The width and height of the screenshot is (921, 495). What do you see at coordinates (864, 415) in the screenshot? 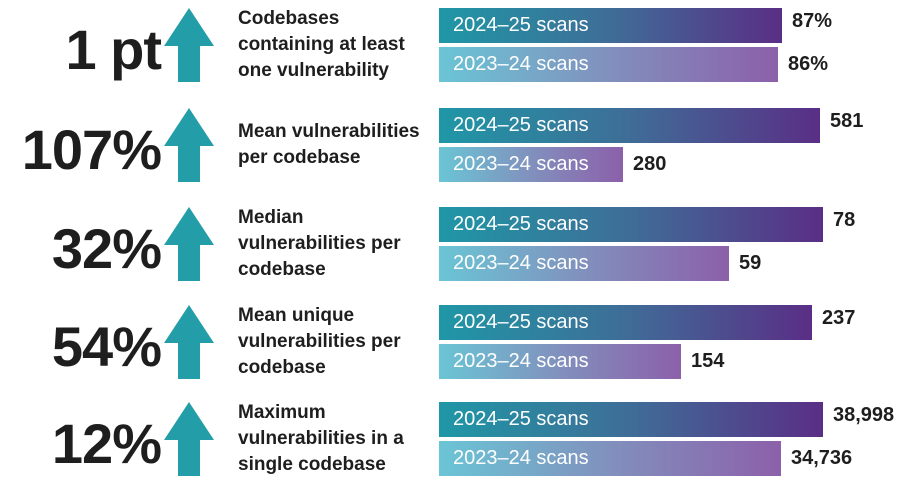
I see `data-label: 38,998` at bounding box center [864, 415].